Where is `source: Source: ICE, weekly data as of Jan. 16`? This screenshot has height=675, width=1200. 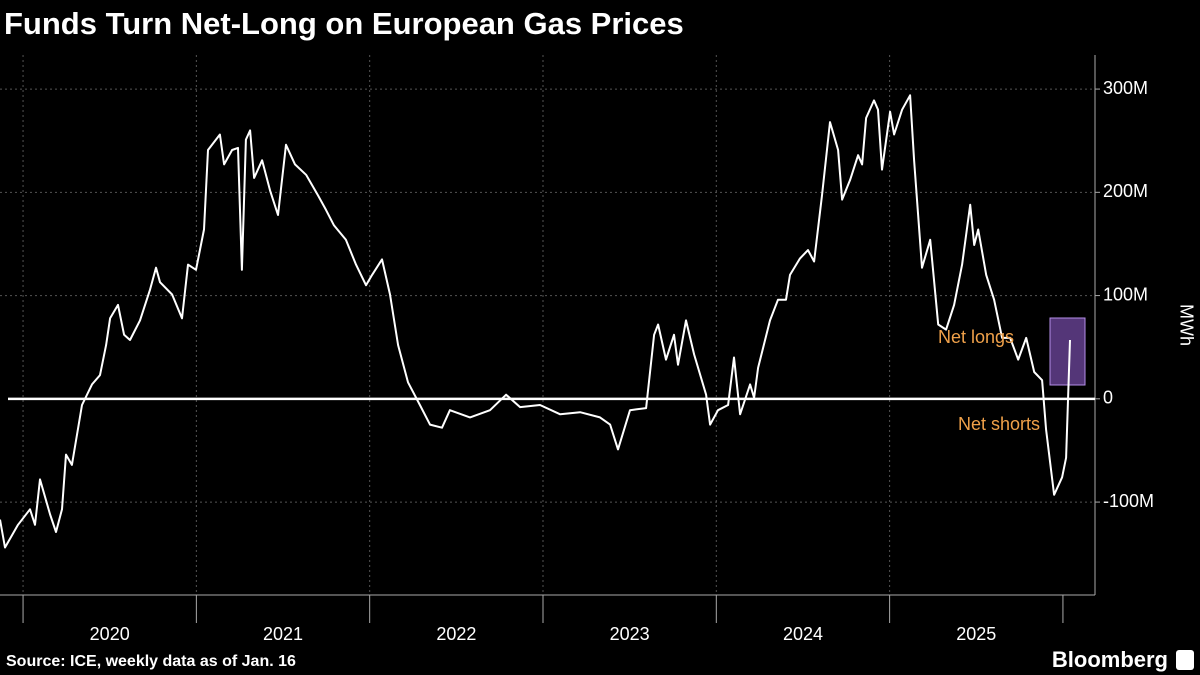 source: Source: ICE, weekly data as of Jan. 16 is located at coordinates (151, 661).